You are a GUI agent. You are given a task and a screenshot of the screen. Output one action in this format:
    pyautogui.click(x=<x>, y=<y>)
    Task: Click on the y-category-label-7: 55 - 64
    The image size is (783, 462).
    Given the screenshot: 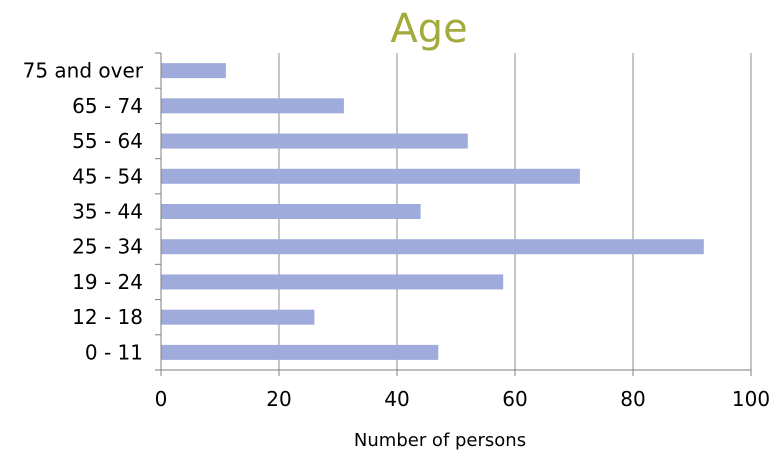 What is the action you would take?
    pyautogui.click(x=107, y=141)
    